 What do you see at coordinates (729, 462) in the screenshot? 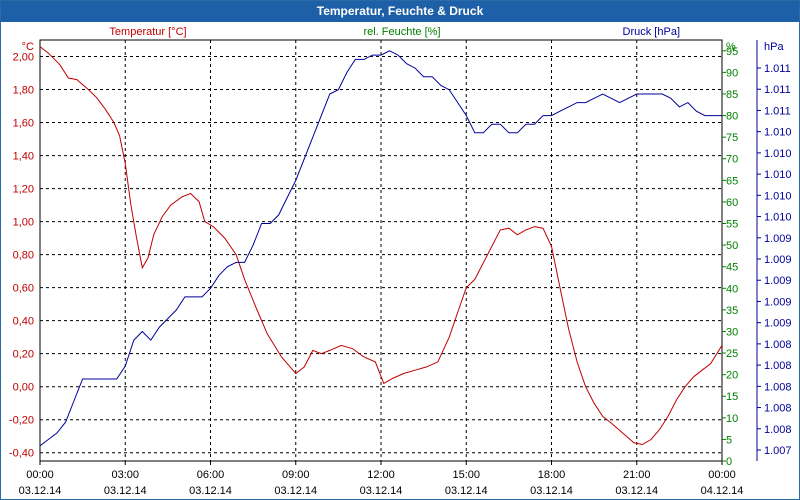
I see `humidity-tick-label: 0` at bounding box center [729, 462].